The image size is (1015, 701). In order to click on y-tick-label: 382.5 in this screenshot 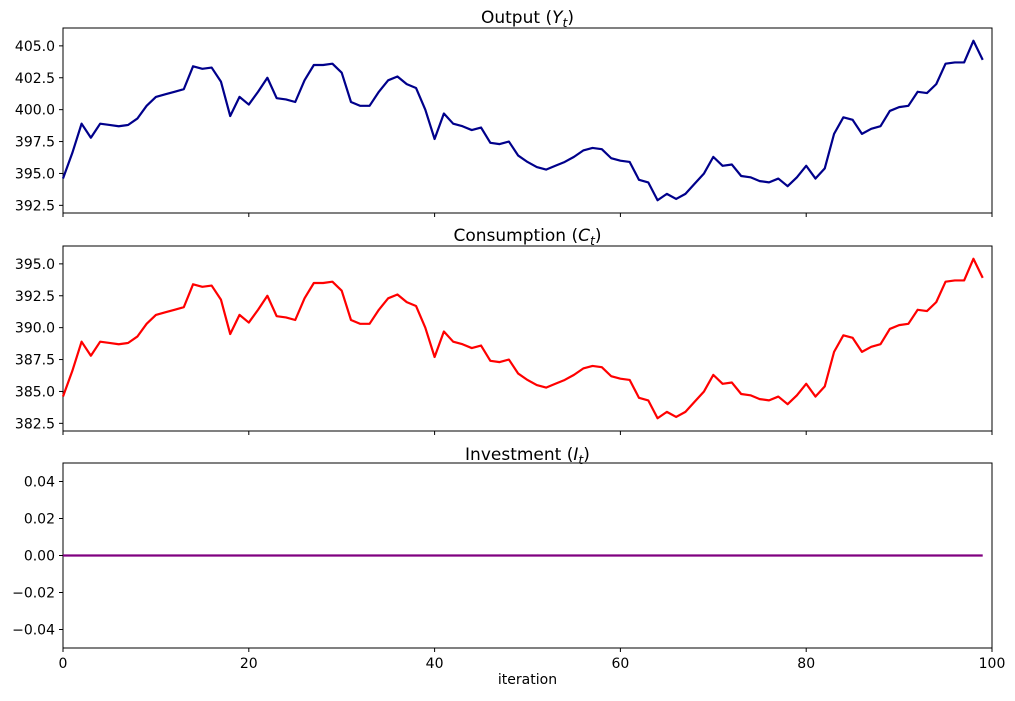, I will do `click(35, 424)`.